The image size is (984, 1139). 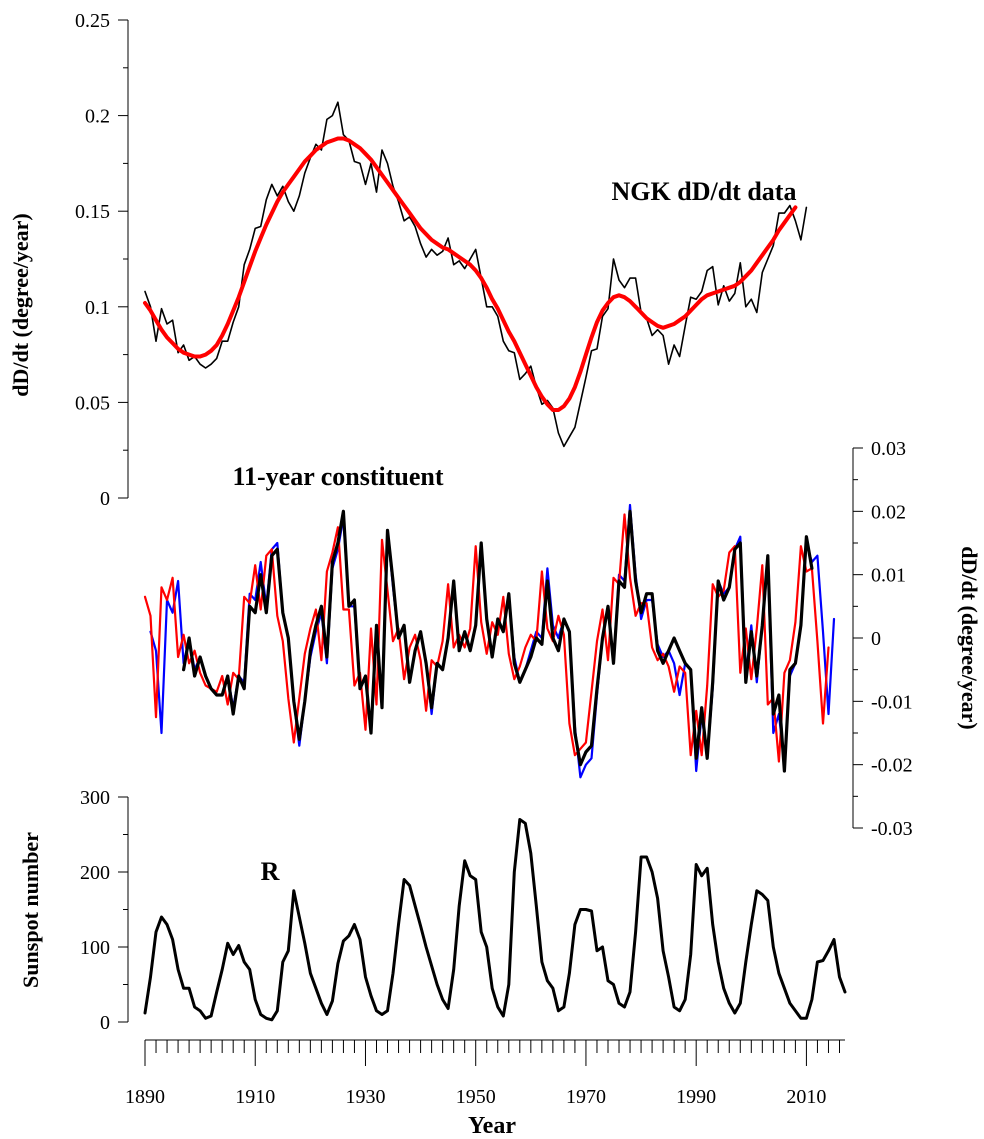 What do you see at coordinates (255, 1097) in the screenshot?
I see `x-tick-label: 1910` at bounding box center [255, 1097].